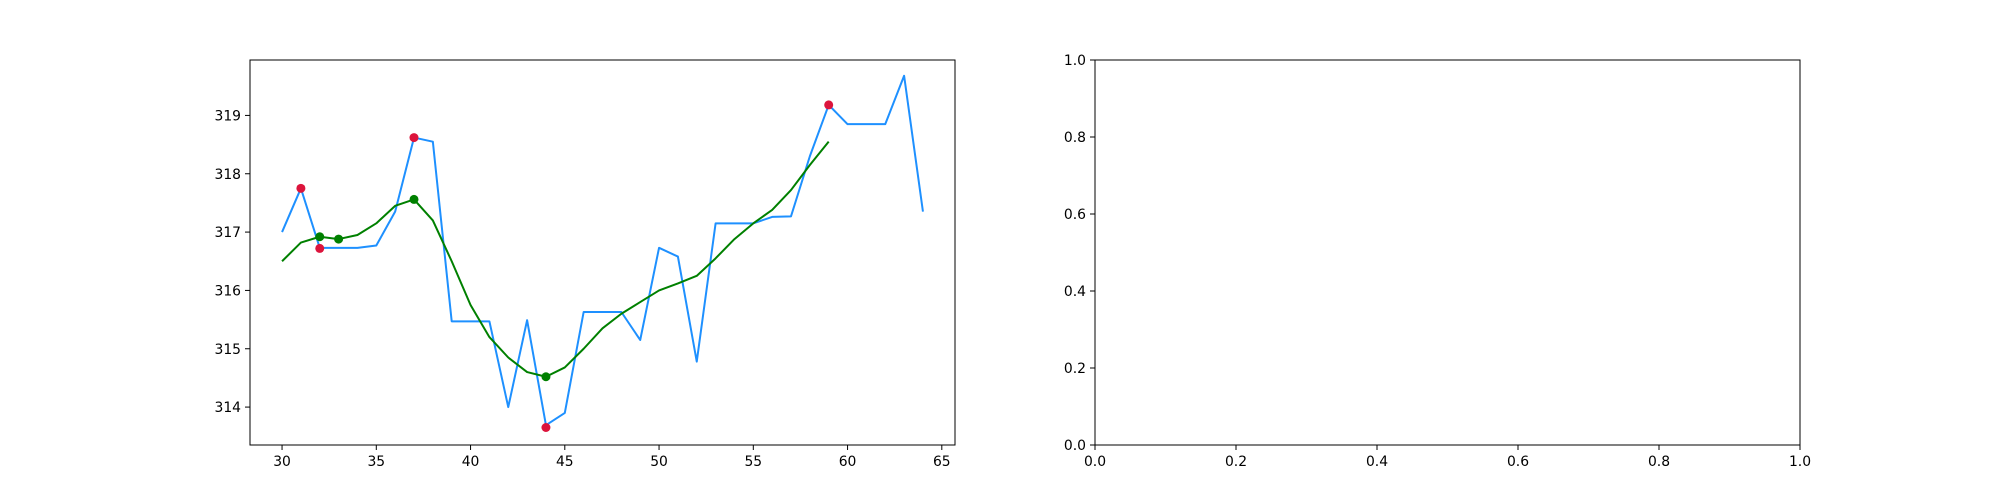 This screenshot has width=2000, height=500. What do you see at coordinates (376, 462) in the screenshot?
I see `left-x-tick-label: 35` at bounding box center [376, 462].